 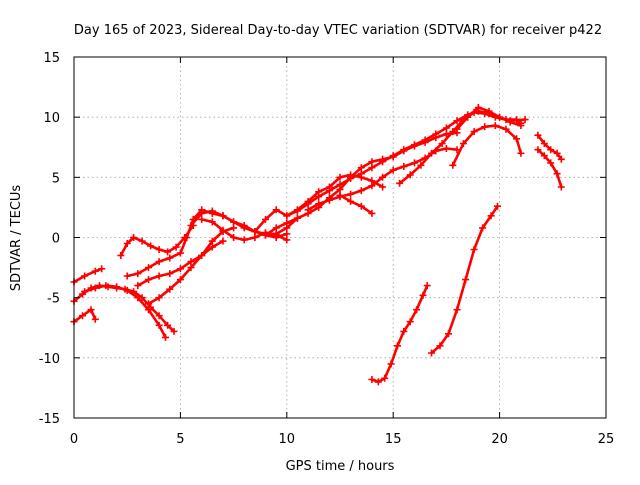 I want to click on x-tick-label: 25, so click(x=606, y=439).